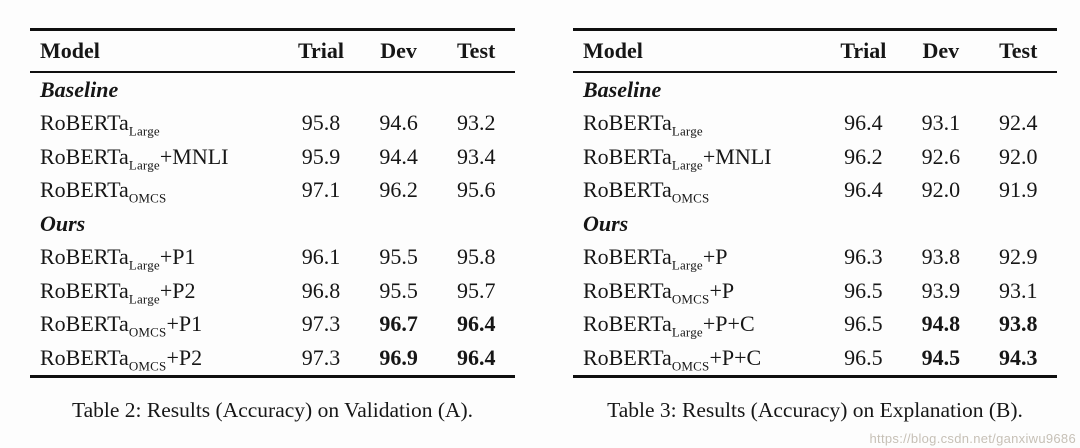  Describe the element at coordinates (735, 357) in the screenshot. I see `model-suffix: +P+C` at that location.